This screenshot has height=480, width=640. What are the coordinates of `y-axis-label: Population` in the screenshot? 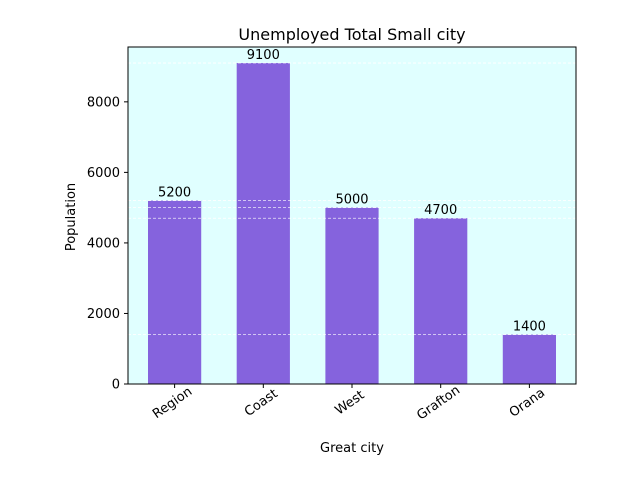 It's located at (71, 217).